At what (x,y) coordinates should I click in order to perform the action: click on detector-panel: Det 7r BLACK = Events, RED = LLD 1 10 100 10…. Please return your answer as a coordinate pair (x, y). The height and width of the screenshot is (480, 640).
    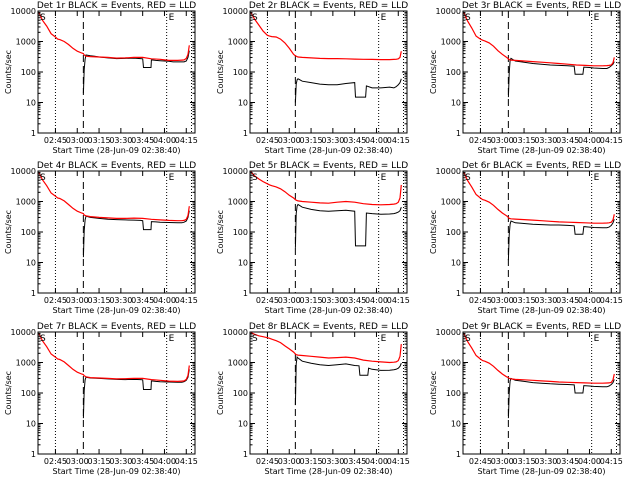
    Looking at the image, I should click on (101, 399).